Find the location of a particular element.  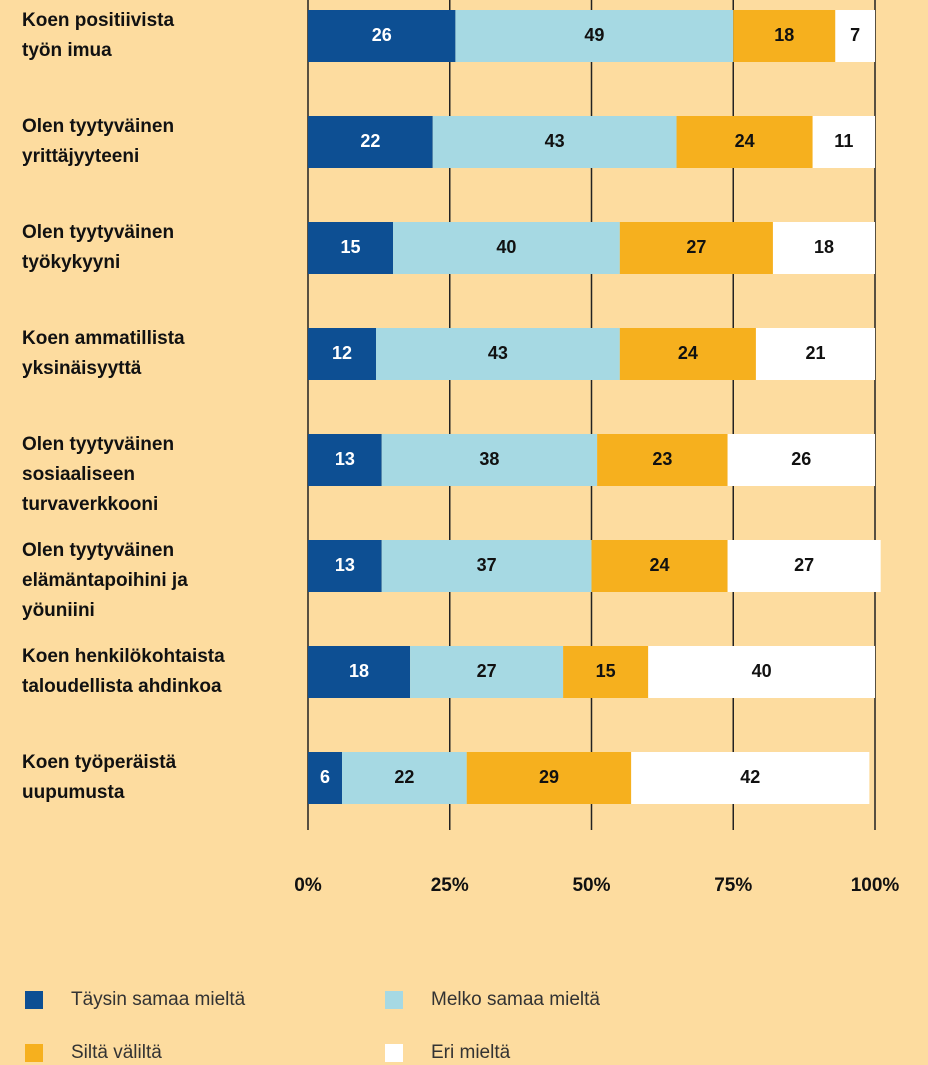

category-label: Koen työperäistä uupumusta is located at coordinates (99, 777).